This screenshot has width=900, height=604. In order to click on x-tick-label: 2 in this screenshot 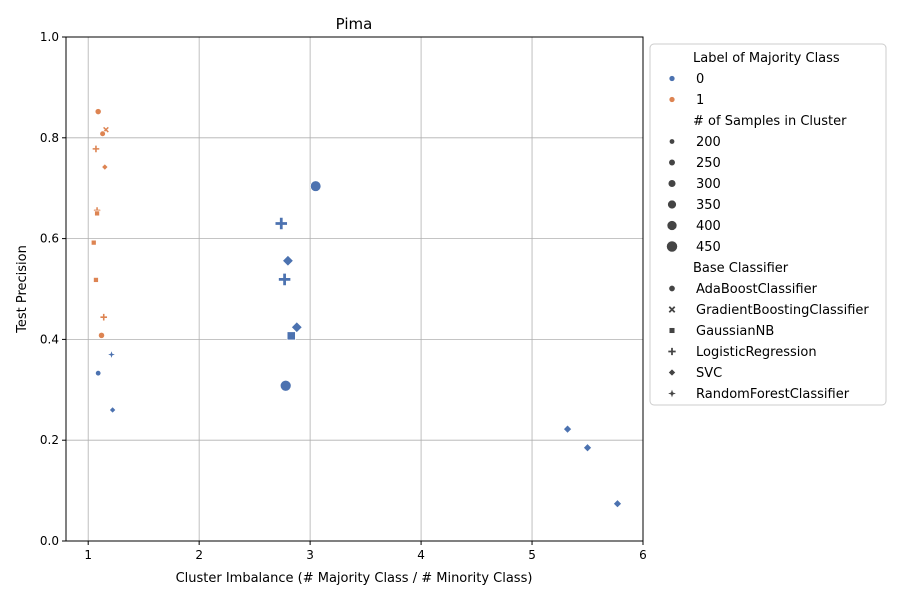, I will do `click(199, 555)`.